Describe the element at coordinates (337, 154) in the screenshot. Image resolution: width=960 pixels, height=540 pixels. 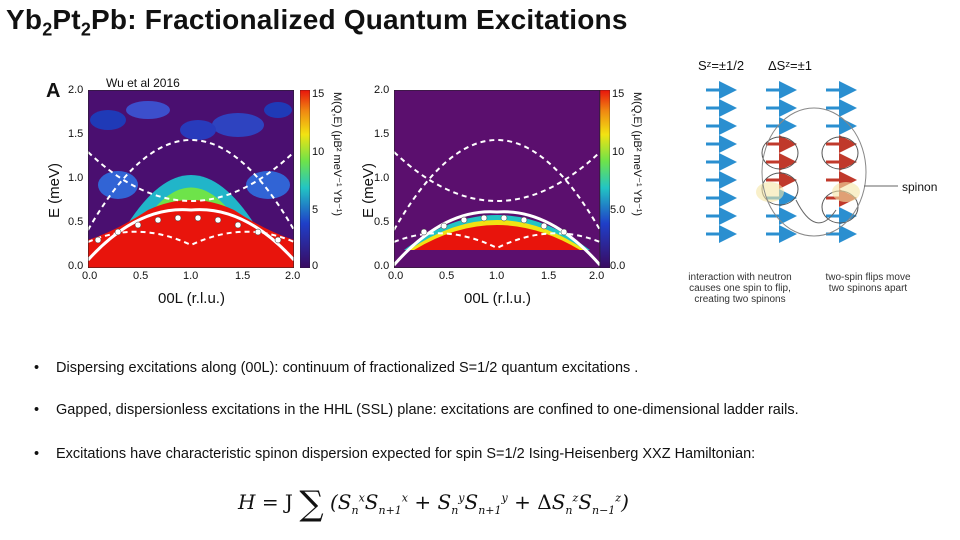
I see `cbar-label-left: M(Q,E) (μB² meV⁻¹ Yb⁻¹)` at that location.